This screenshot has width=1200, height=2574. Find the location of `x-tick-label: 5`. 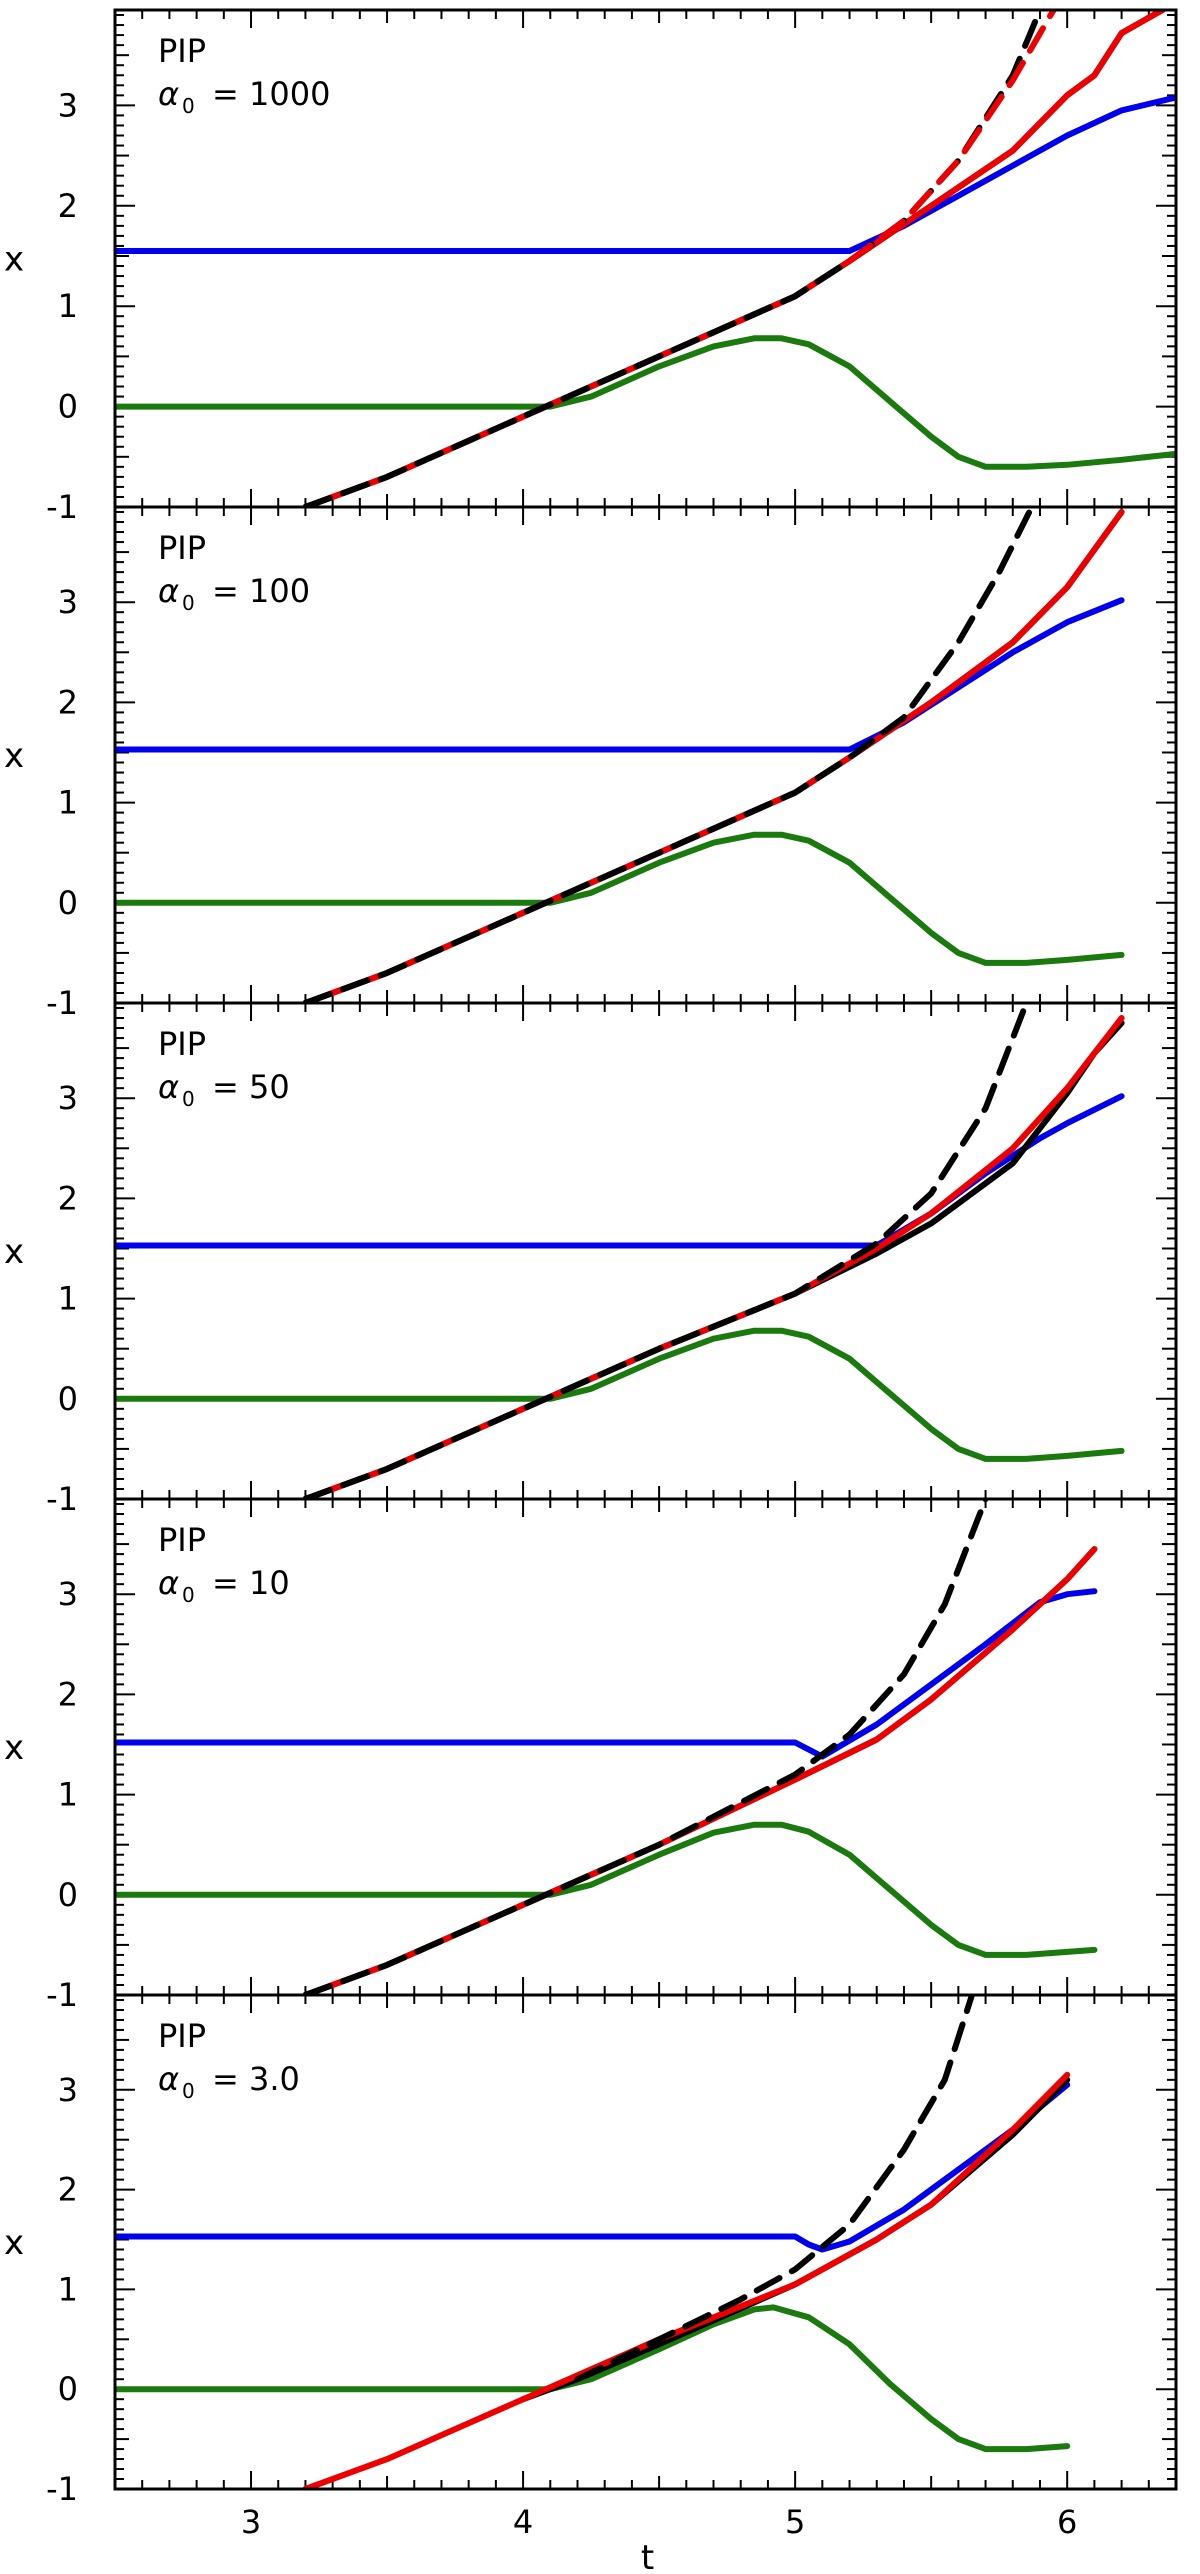

x-tick-label: 5 is located at coordinates (795, 2522).